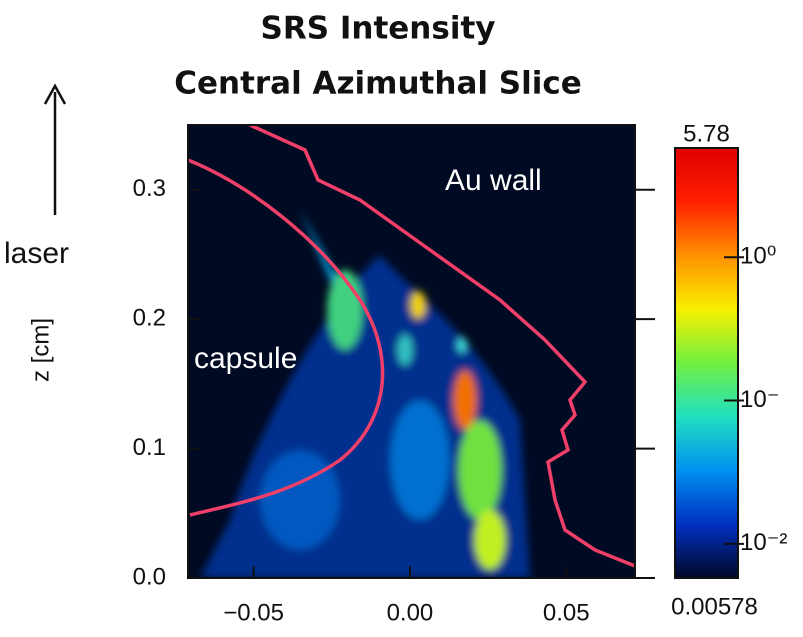  Describe the element at coordinates (36, 253) in the screenshot. I see `annotation: laser` at that location.